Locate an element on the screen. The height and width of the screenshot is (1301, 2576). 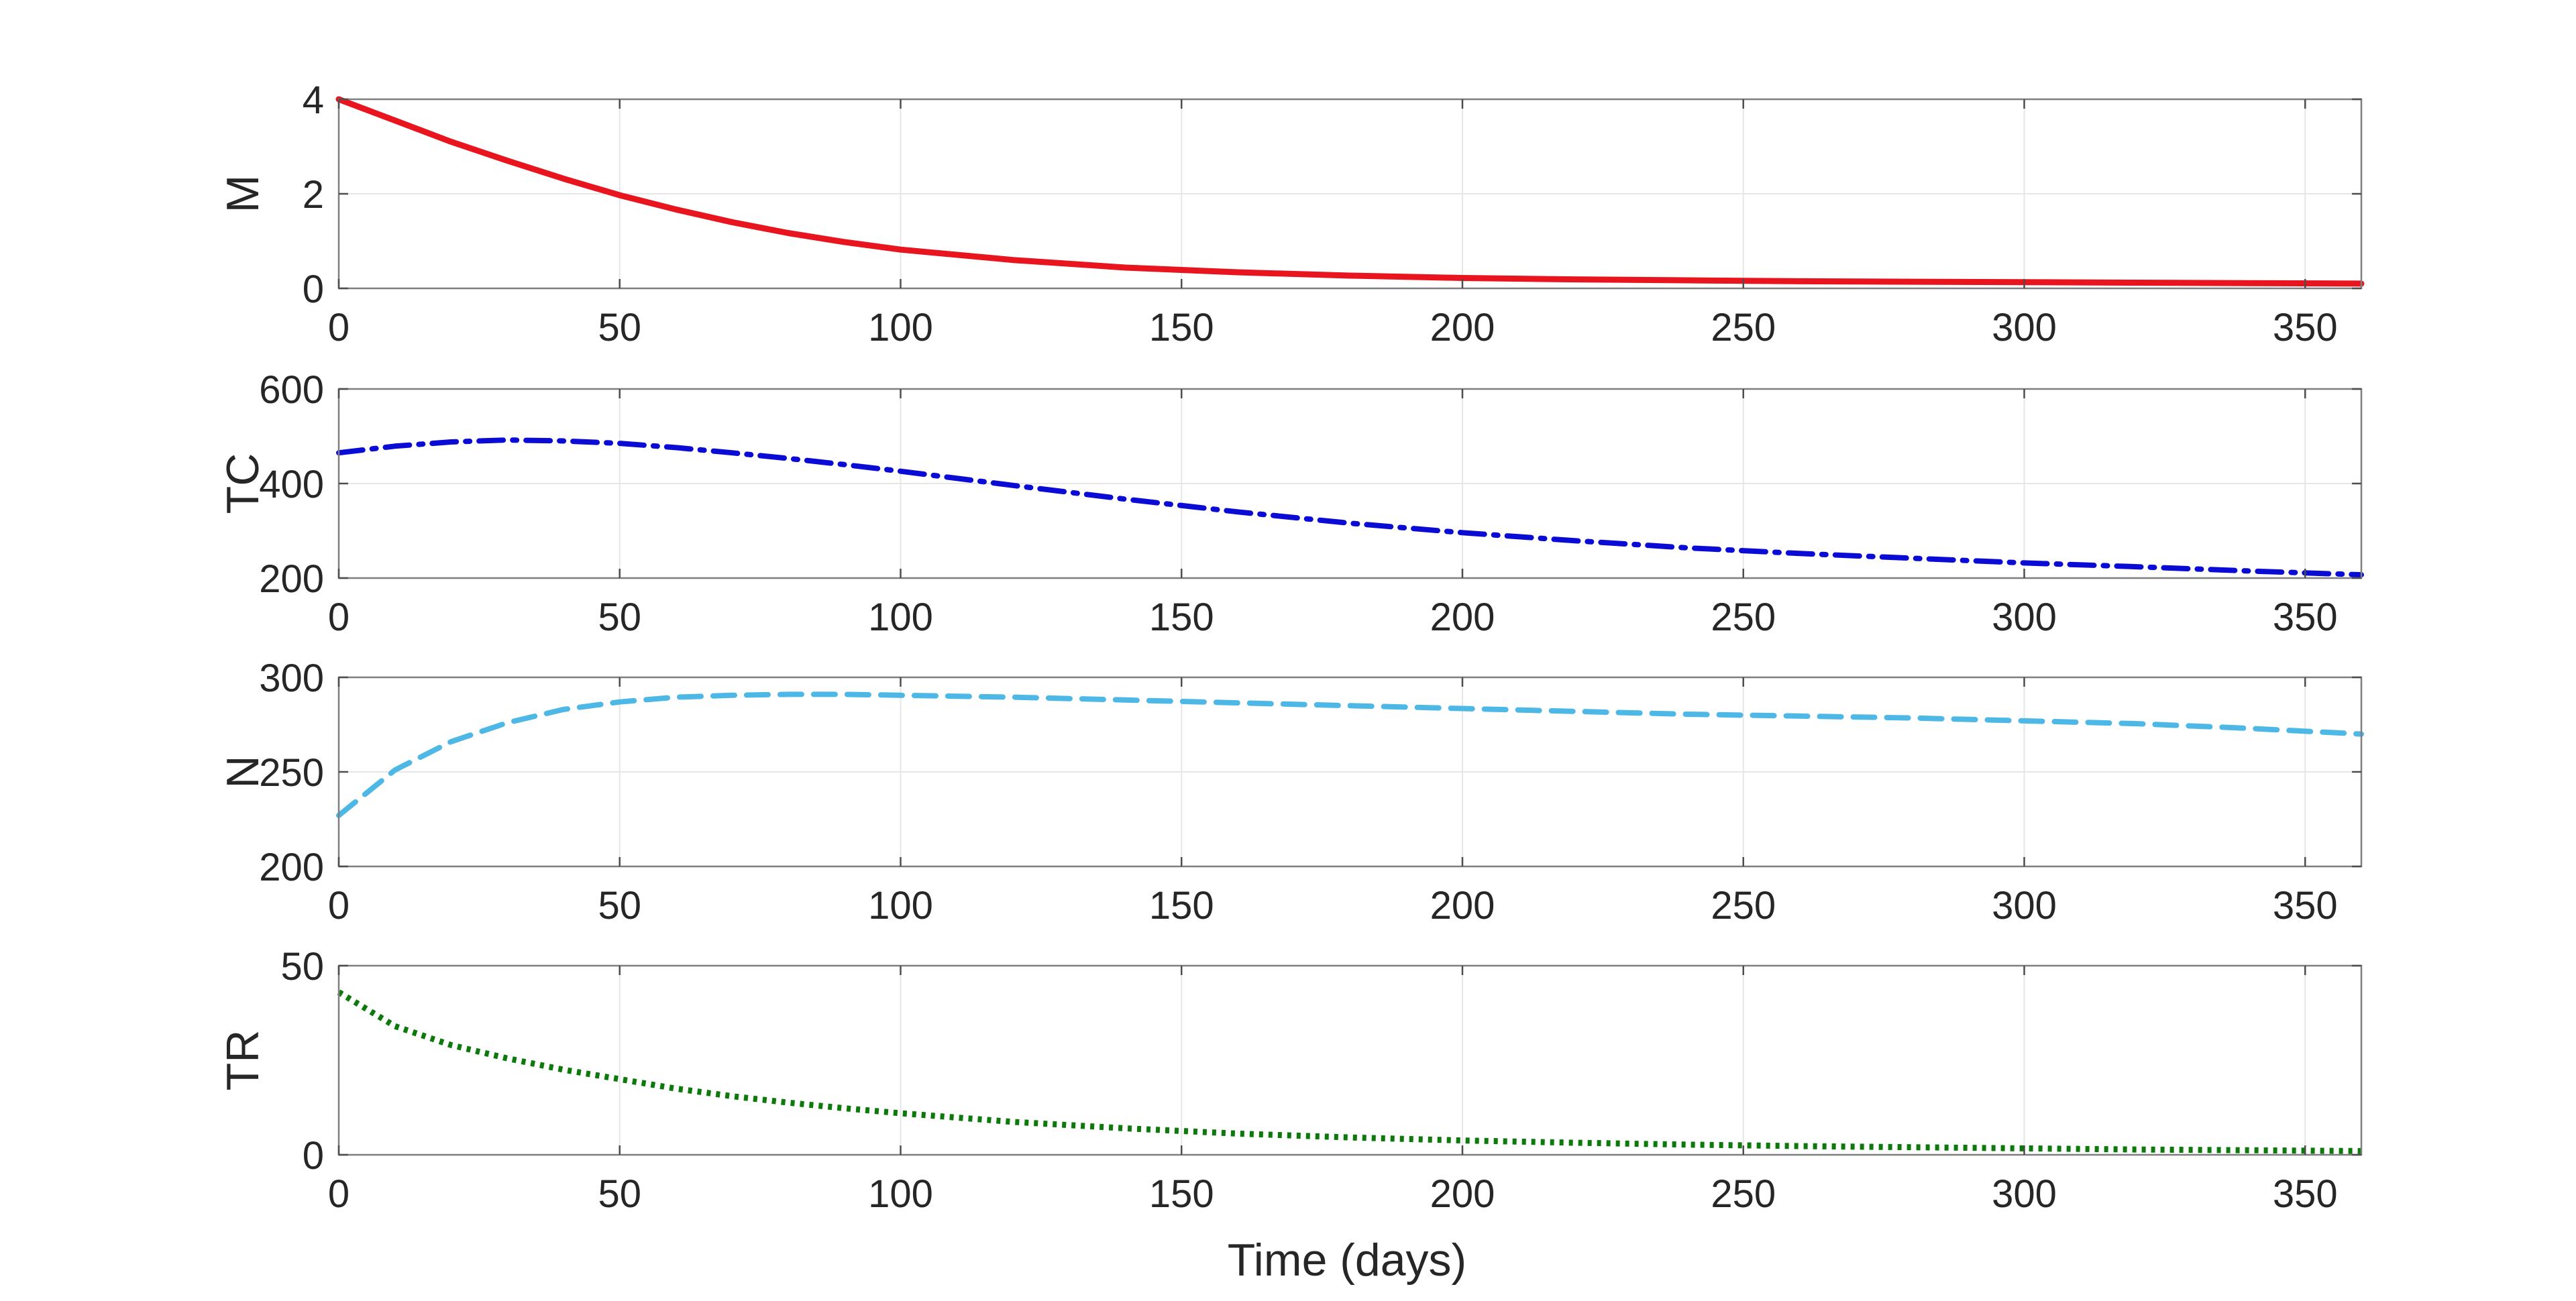
series-line-m is located at coordinates (1350, 191).